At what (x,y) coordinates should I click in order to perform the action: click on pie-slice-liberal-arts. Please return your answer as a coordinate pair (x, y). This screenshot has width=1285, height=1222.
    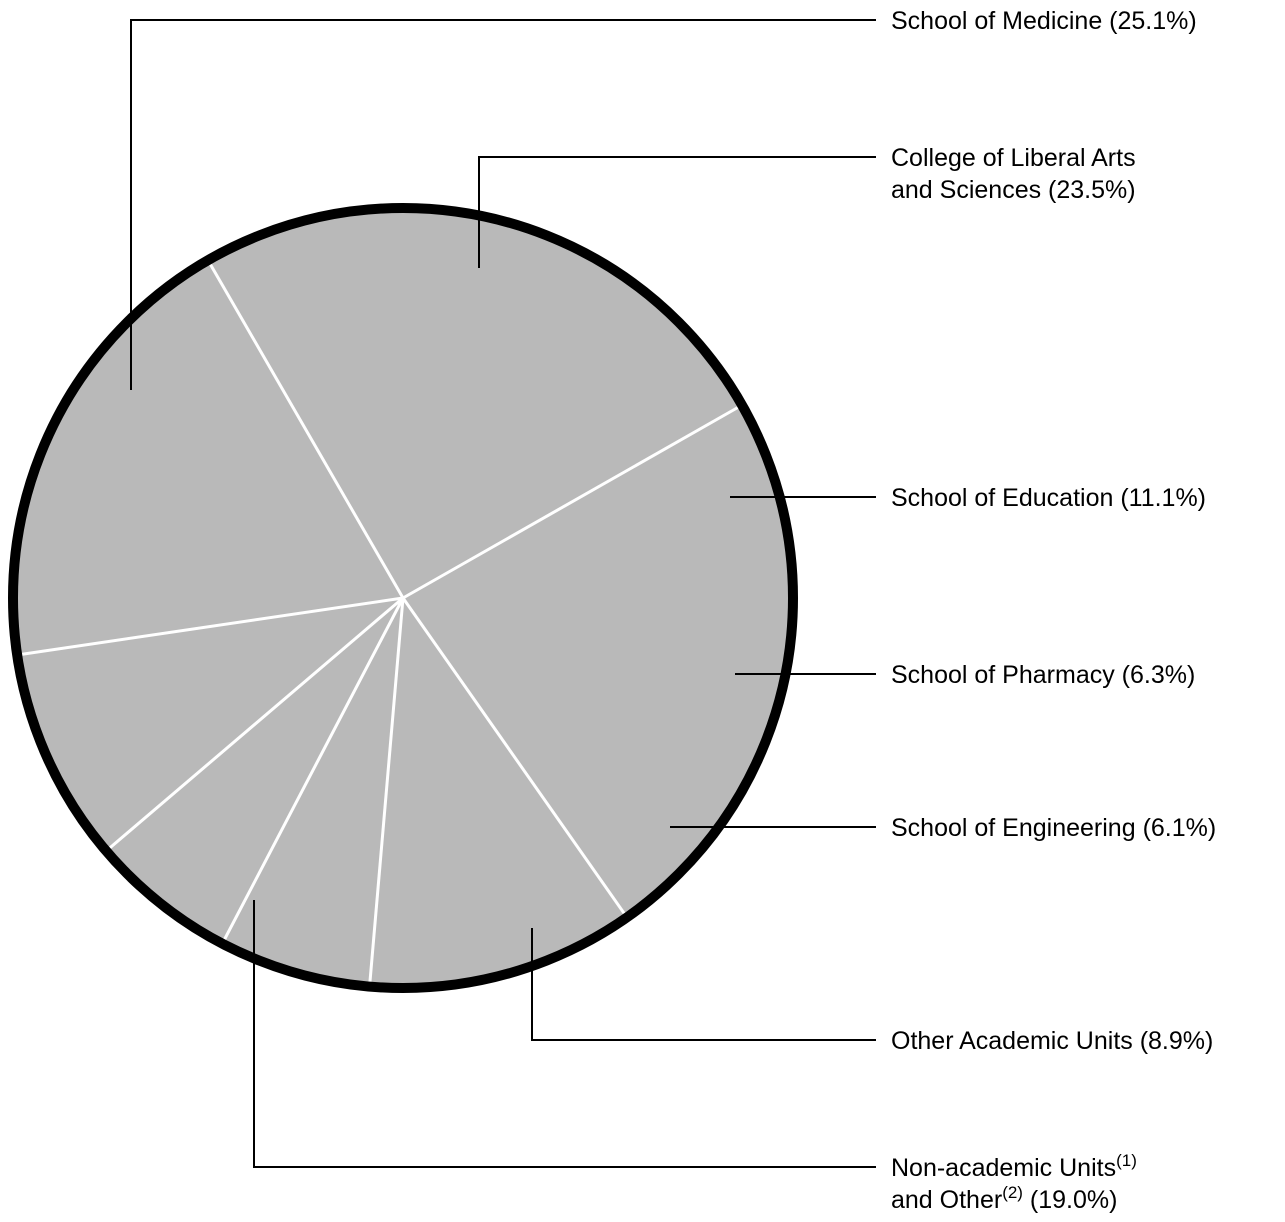
    Looking at the image, I should click on (598, 661).